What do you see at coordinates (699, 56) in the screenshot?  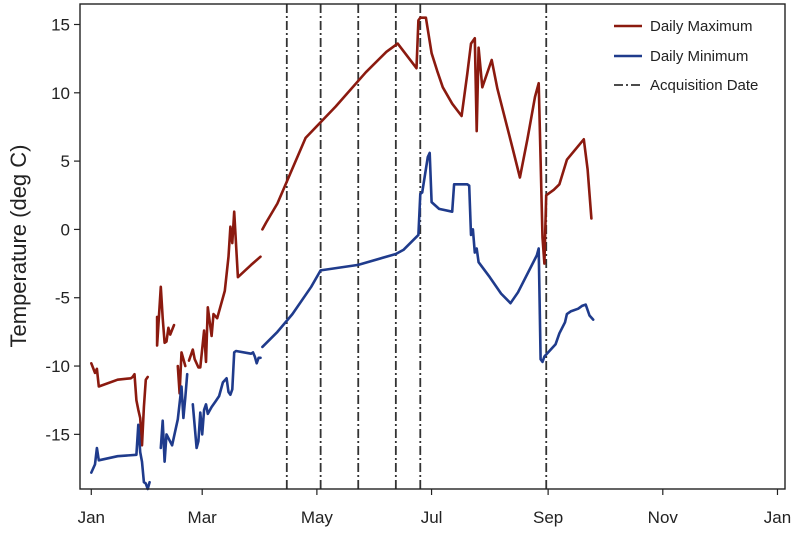 I see `legend-label-daily-minimum: Daily Minimum` at bounding box center [699, 56].